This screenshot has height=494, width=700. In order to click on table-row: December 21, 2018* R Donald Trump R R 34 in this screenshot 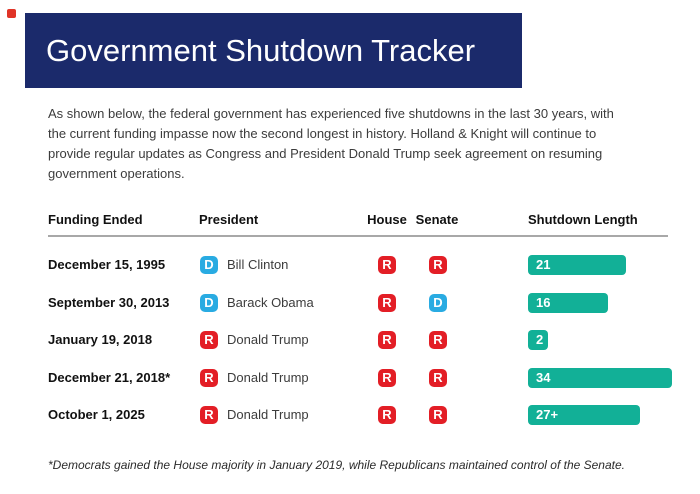, I will do `click(350, 378)`.